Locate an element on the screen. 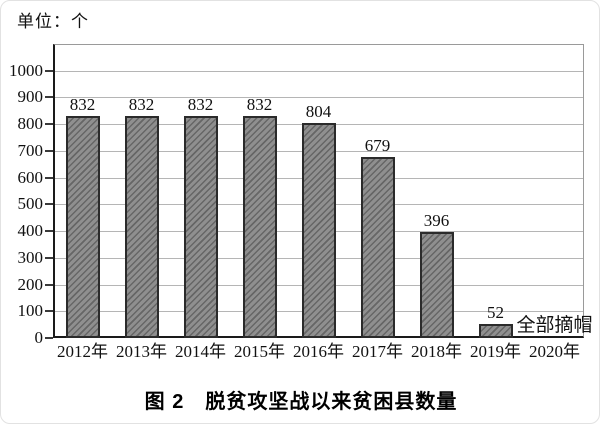 Image resolution: width=600 pixels, height=424 pixels. y-tick-label-100: 100 is located at coordinates (30, 311).